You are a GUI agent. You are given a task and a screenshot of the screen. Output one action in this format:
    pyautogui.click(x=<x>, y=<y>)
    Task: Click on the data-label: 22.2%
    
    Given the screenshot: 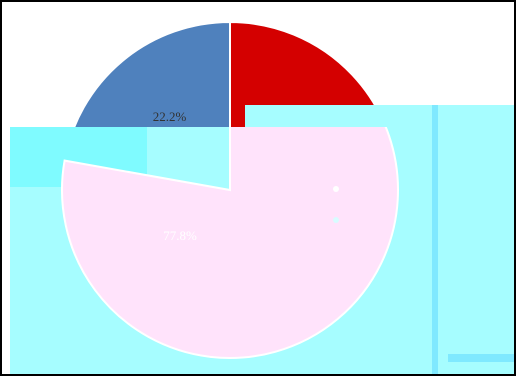 What is the action you would take?
    pyautogui.click(x=170, y=116)
    